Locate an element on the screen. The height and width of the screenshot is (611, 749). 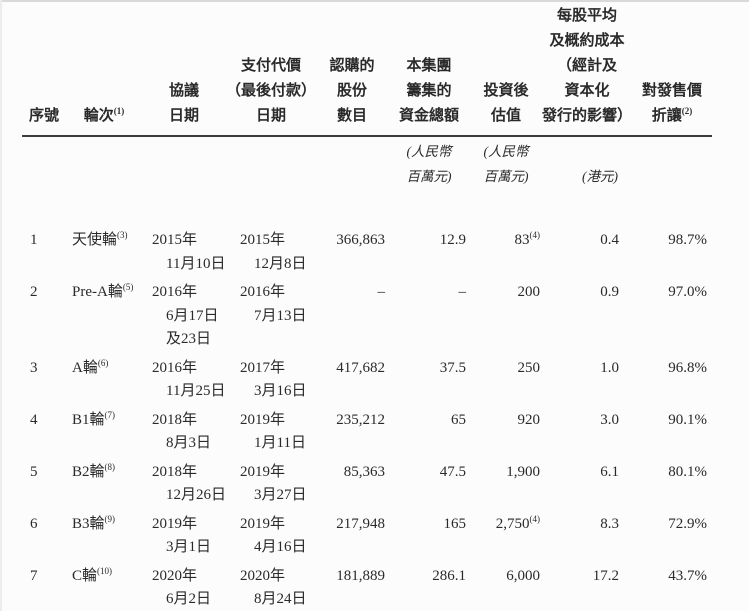
cell-funds: 12.9 is located at coordinates (453, 240).